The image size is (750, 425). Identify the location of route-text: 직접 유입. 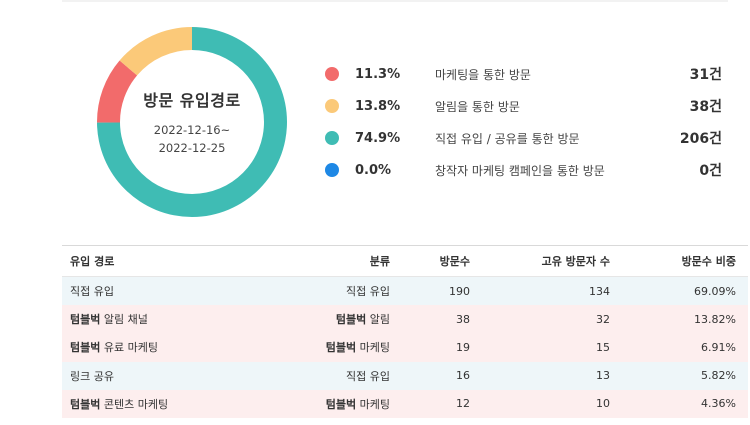
(92, 292).